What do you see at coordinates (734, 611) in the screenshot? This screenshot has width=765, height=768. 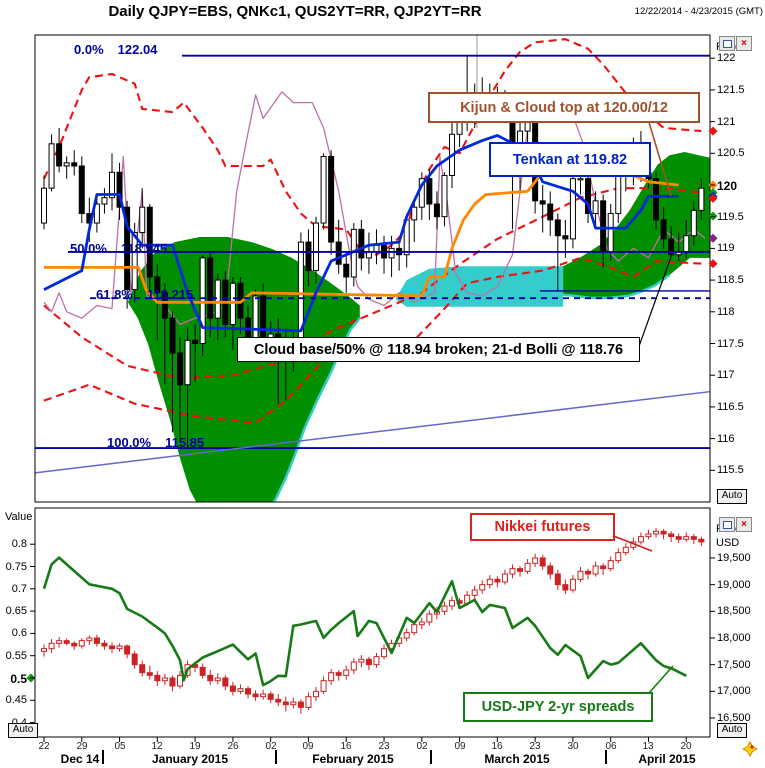 I see `price-usd-tick: 18,500` at bounding box center [734, 611].